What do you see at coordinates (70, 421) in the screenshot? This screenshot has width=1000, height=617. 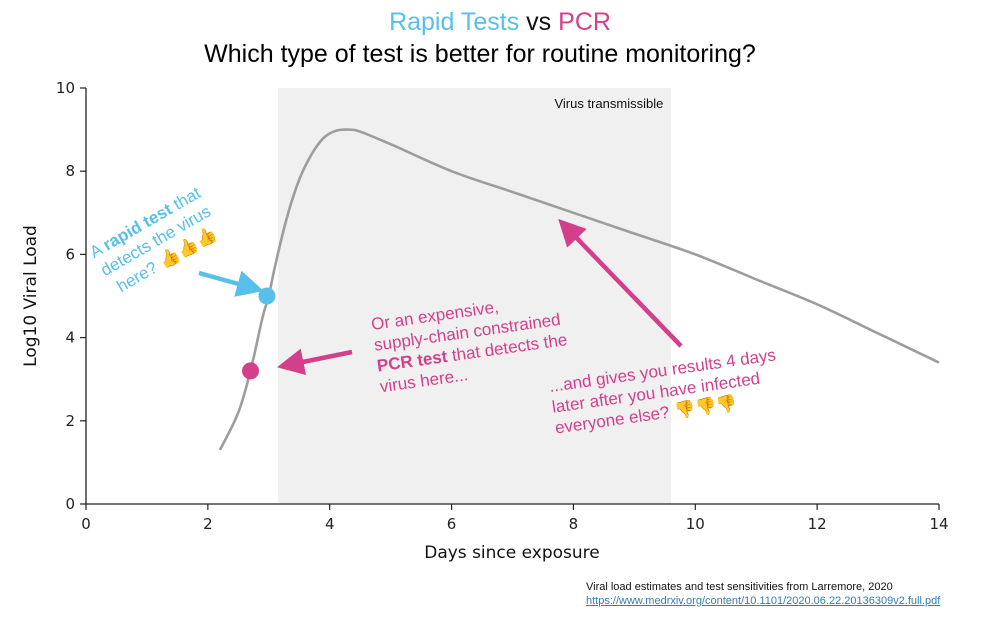 I see `y-tick-label: 2` at bounding box center [70, 421].